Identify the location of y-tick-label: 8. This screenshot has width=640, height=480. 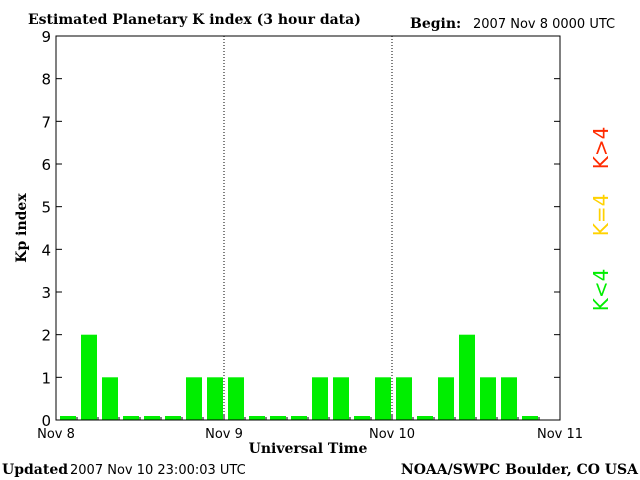
(46, 80).